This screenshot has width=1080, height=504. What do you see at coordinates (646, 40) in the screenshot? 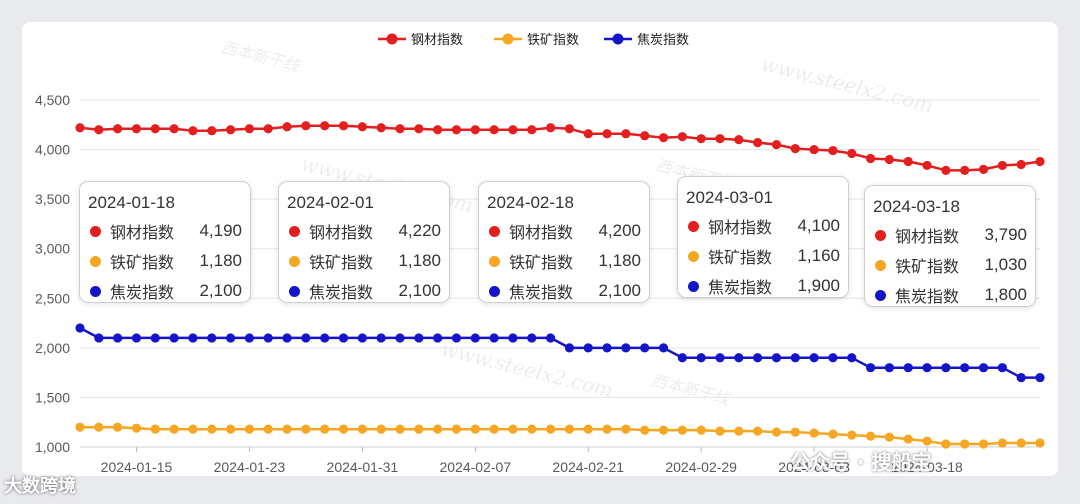
I see `legend-item-2: 焦炭指数` at bounding box center [646, 40].